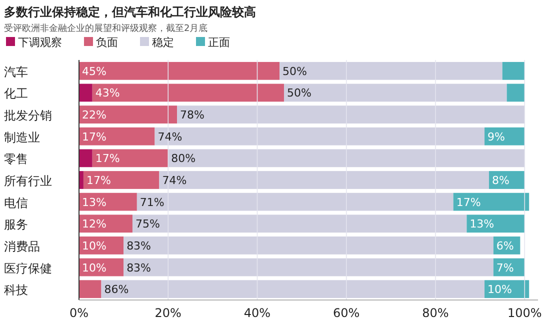 Image resolution: width=554 pixels, height=336 pixels. Describe the element at coordinates (16, 159) in the screenshot. I see `y-tick-label: 零售` at that location.